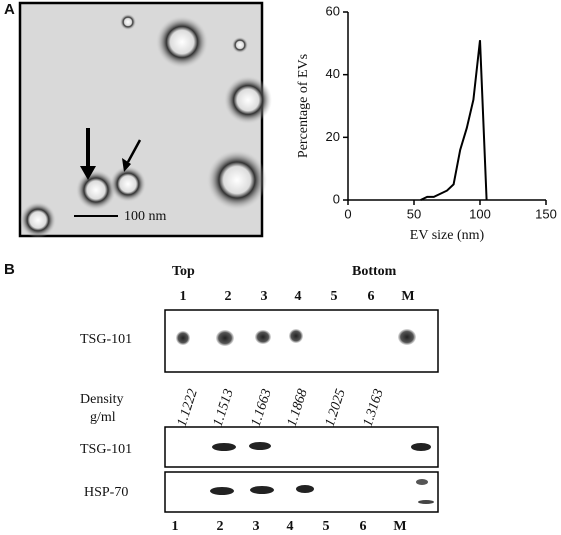 The height and width of the screenshot is (535, 561). I want to click on scale-bar-label: 100 nm, so click(145, 216).